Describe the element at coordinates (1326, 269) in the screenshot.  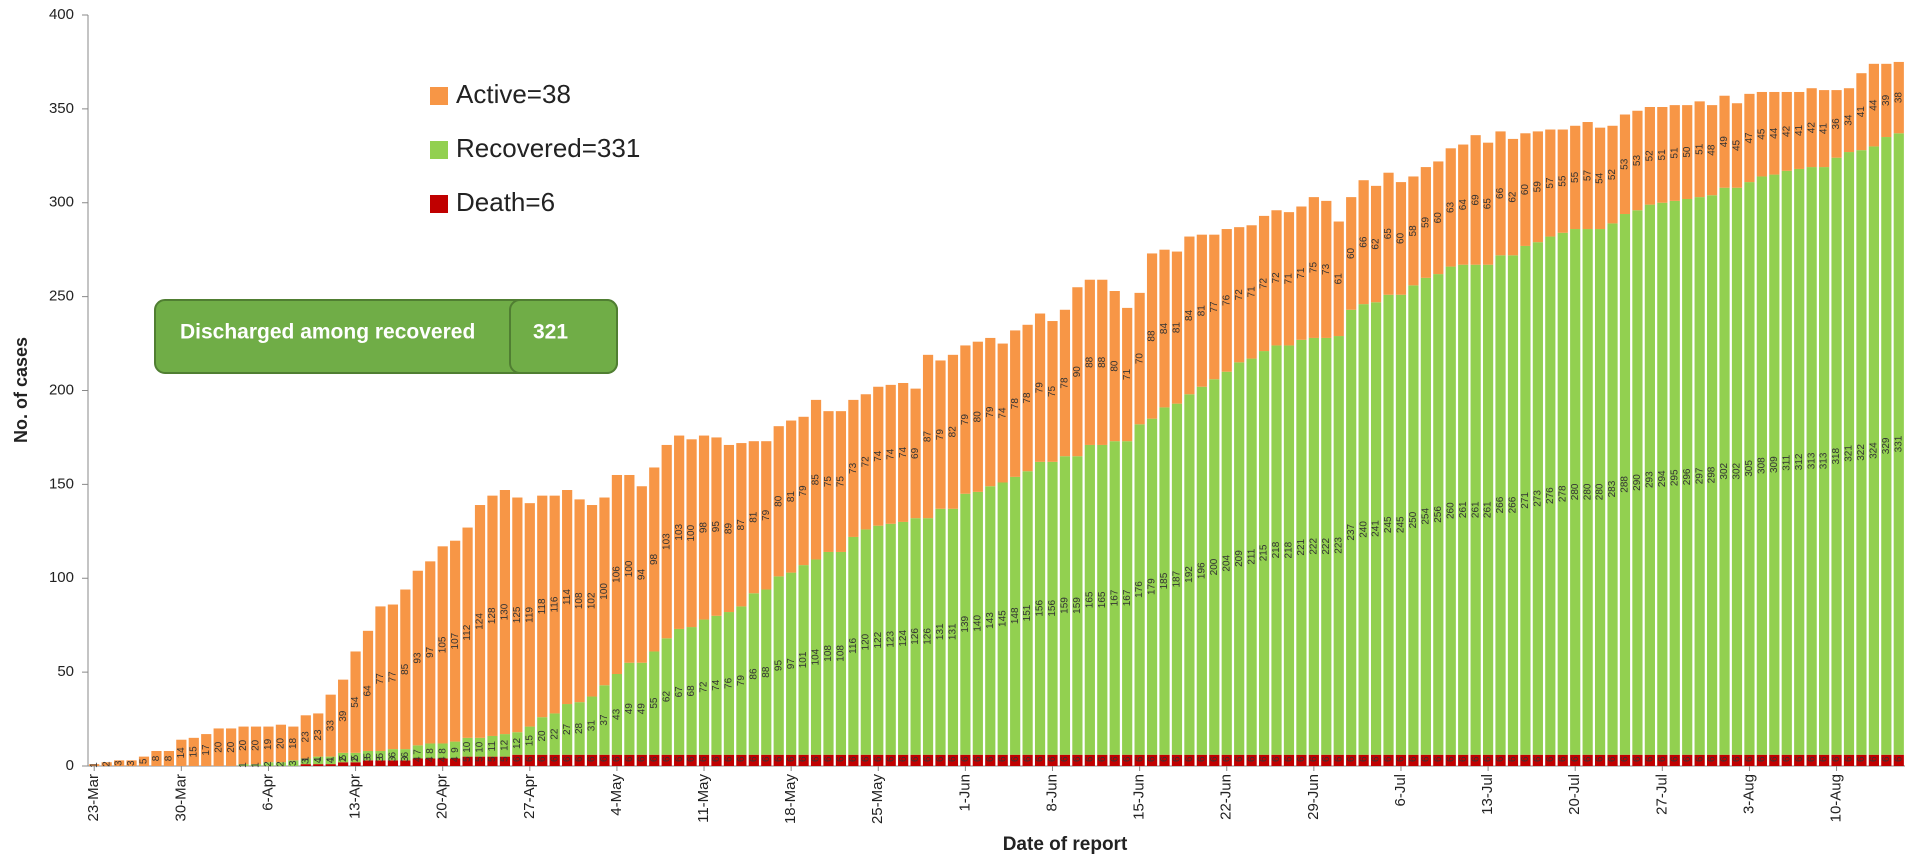
I see `value-label: 73` at that location.